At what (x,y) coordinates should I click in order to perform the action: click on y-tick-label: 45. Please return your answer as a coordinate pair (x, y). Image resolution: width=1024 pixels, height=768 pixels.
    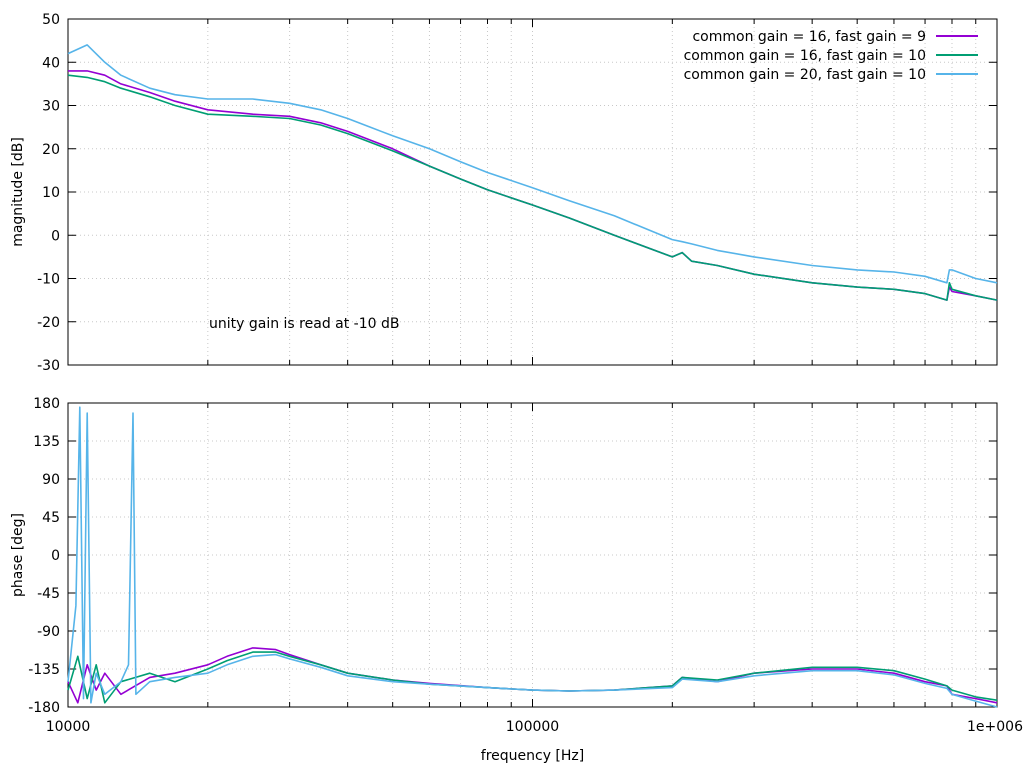
    Looking at the image, I should click on (51, 518).